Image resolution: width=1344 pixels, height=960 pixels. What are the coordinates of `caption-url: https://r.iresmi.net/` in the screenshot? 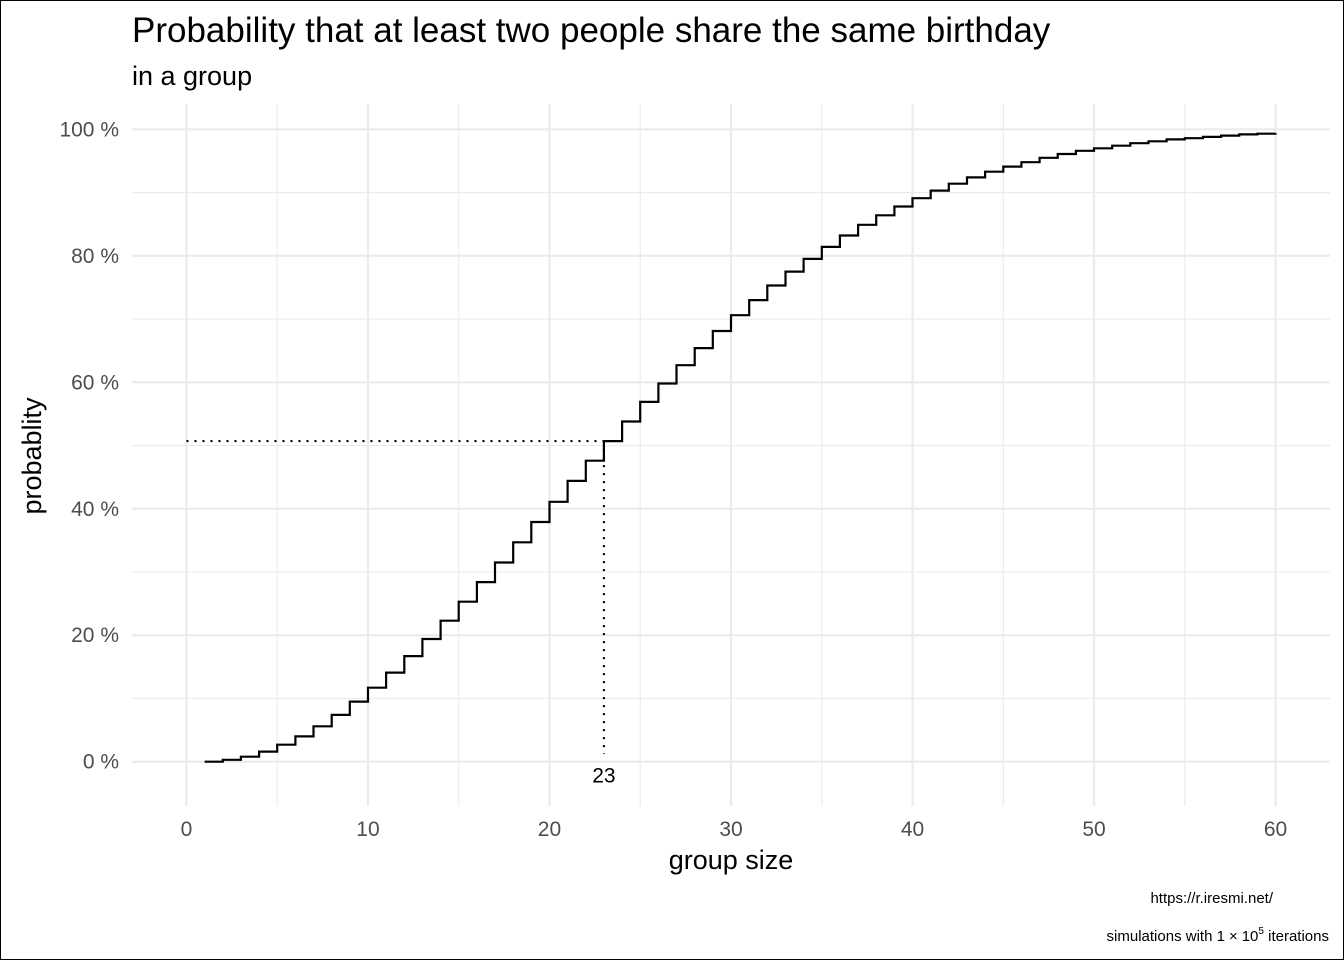 It's located at (1211, 898).